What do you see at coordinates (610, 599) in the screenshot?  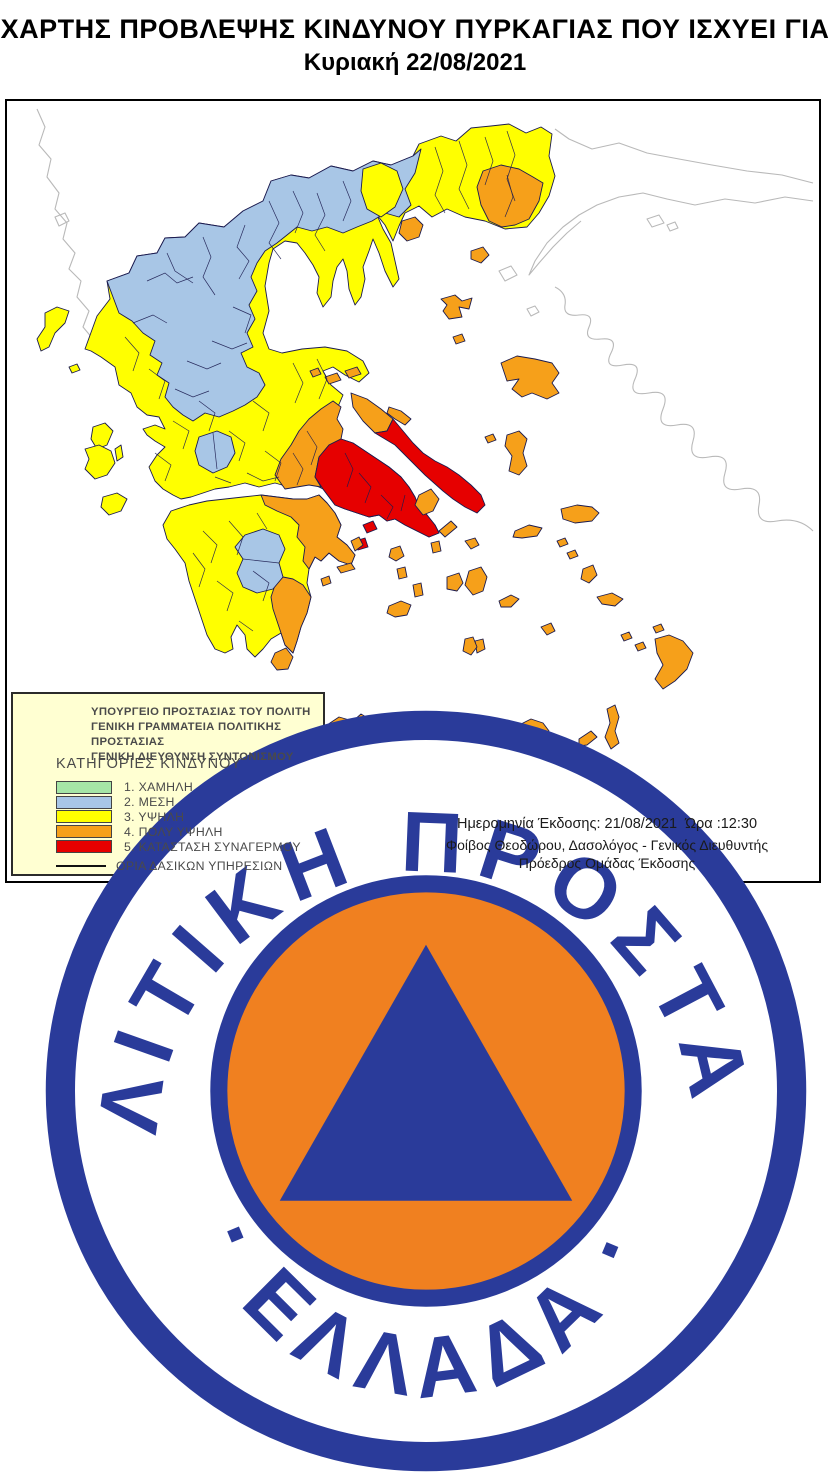 I see `kos-island` at bounding box center [610, 599].